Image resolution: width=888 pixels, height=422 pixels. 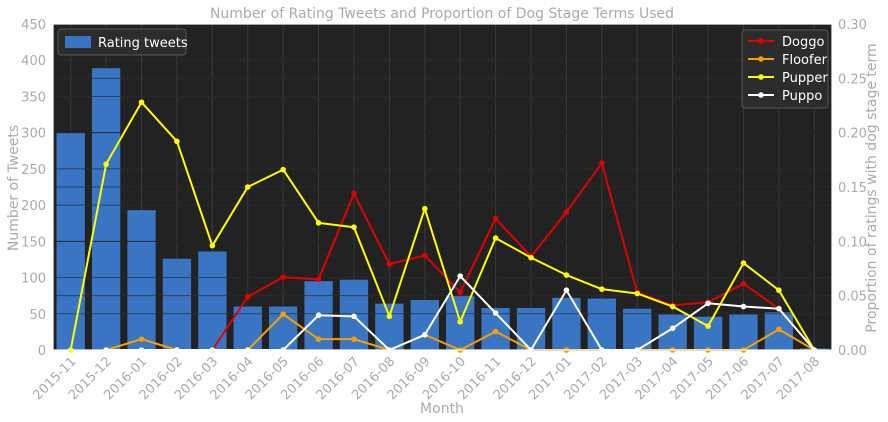 What do you see at coordinates (143, 43) in the screenshot?
I see `legend-label: Rating tweets` at bounding box center [143, 43].